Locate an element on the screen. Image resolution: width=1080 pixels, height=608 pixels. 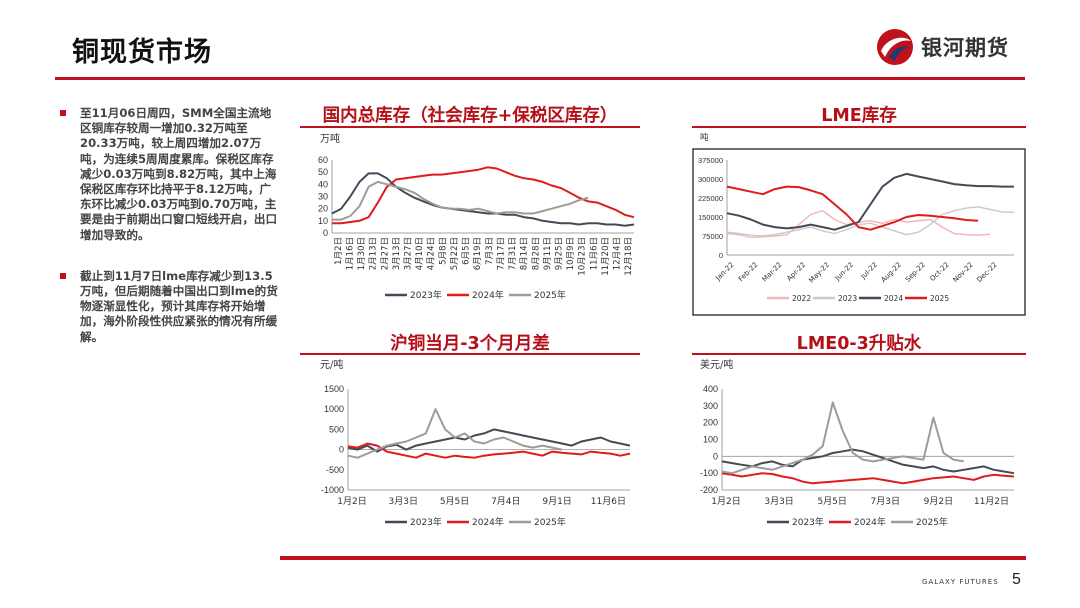
x-tick-label: 9月1日 is located at coordinates (556, 501).